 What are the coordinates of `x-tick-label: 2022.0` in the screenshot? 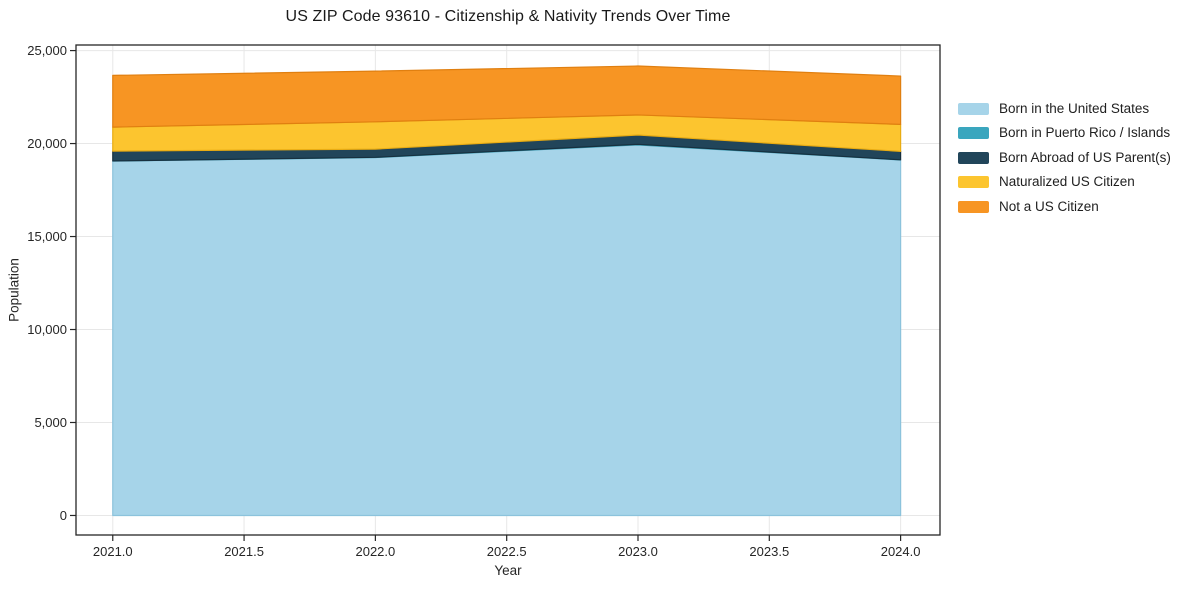 It's located at (375, 551).